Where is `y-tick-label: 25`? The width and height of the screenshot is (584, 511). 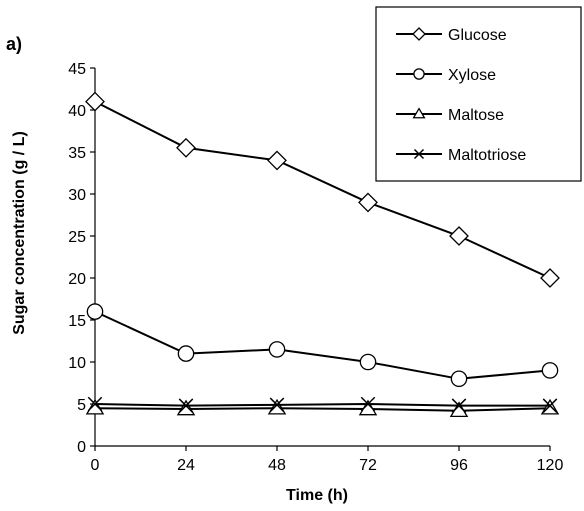 y-tick-label: 25 is located at coordinates (77, 237).